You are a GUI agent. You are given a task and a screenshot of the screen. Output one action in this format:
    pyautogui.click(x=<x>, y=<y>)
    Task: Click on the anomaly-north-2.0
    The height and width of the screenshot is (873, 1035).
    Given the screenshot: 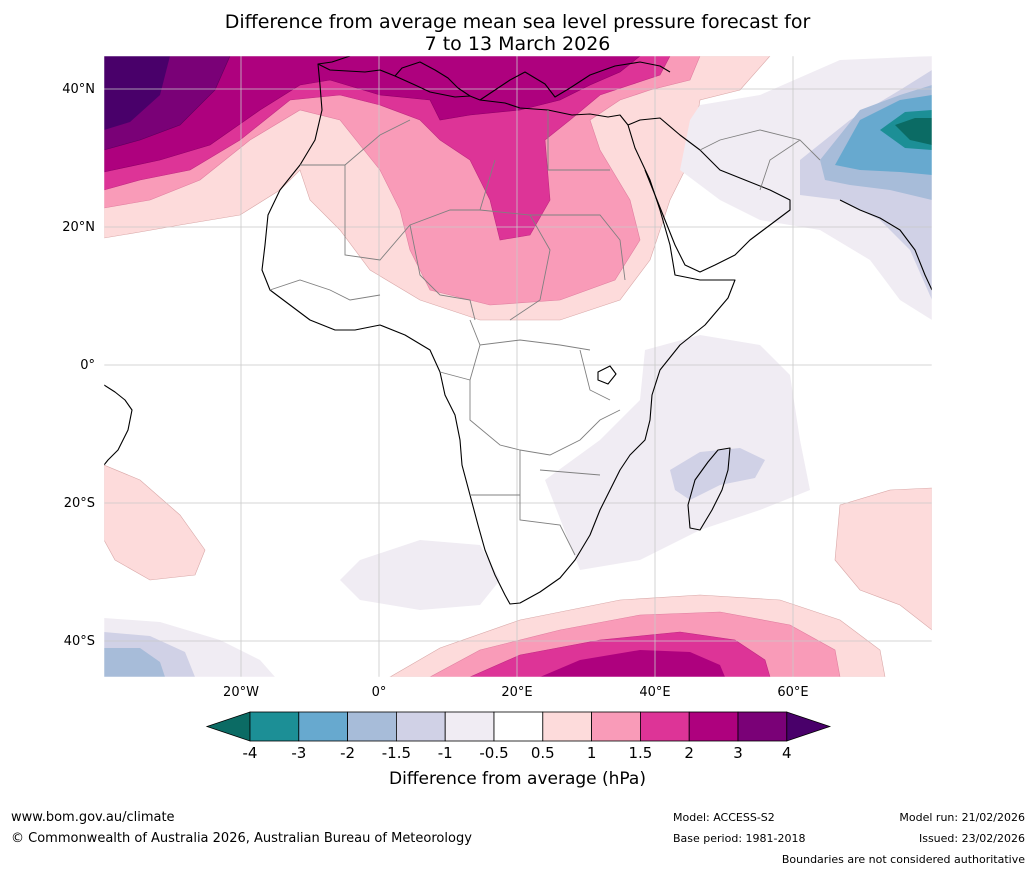 What is the action you would take?
    pyautogui.click(x=372, y=114)
    